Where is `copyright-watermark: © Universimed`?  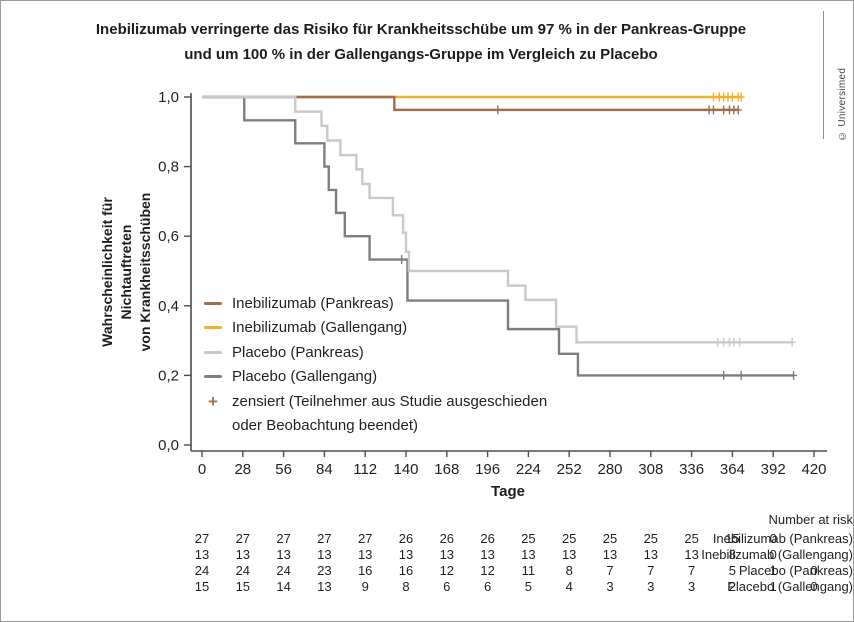
copyright-watermark: © Universimed is located at coordinates (842, 104).